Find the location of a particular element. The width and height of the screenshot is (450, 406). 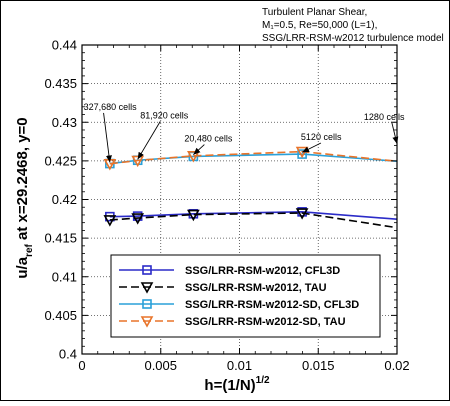

x-axis-title-sup: 1/2 is located at coordinates (263, 380).